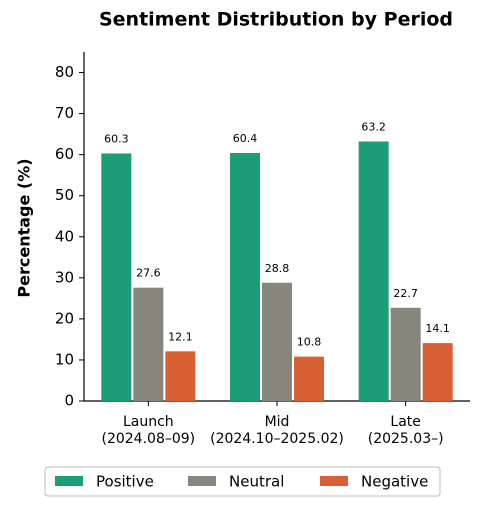  I want to click on value-label: 28.8, so click(277, 268).